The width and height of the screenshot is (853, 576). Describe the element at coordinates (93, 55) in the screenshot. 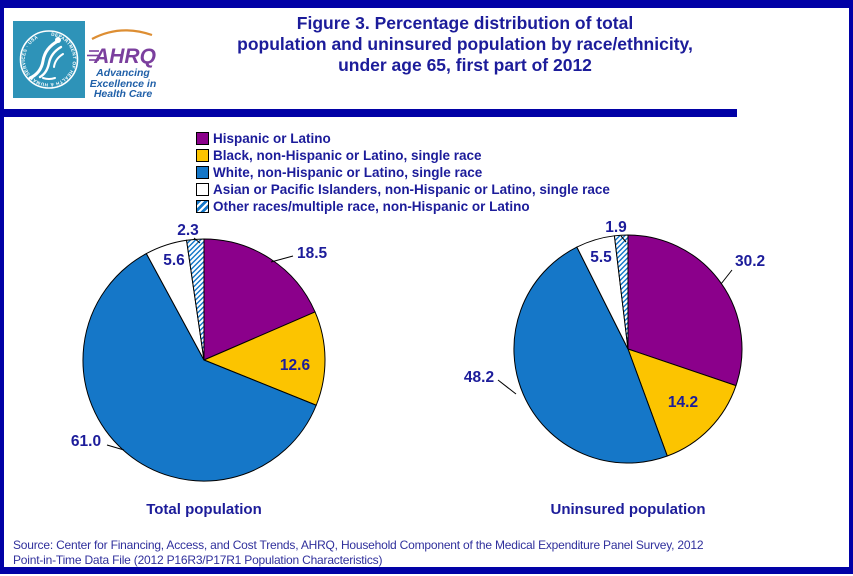

I see `speed-lines-icon` at that location.